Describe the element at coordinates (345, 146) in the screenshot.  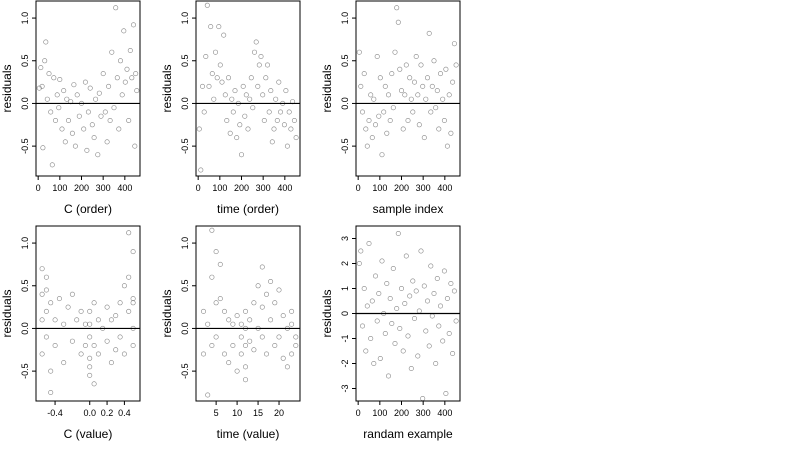
I see `y-tick-label: -0.5` at that location.